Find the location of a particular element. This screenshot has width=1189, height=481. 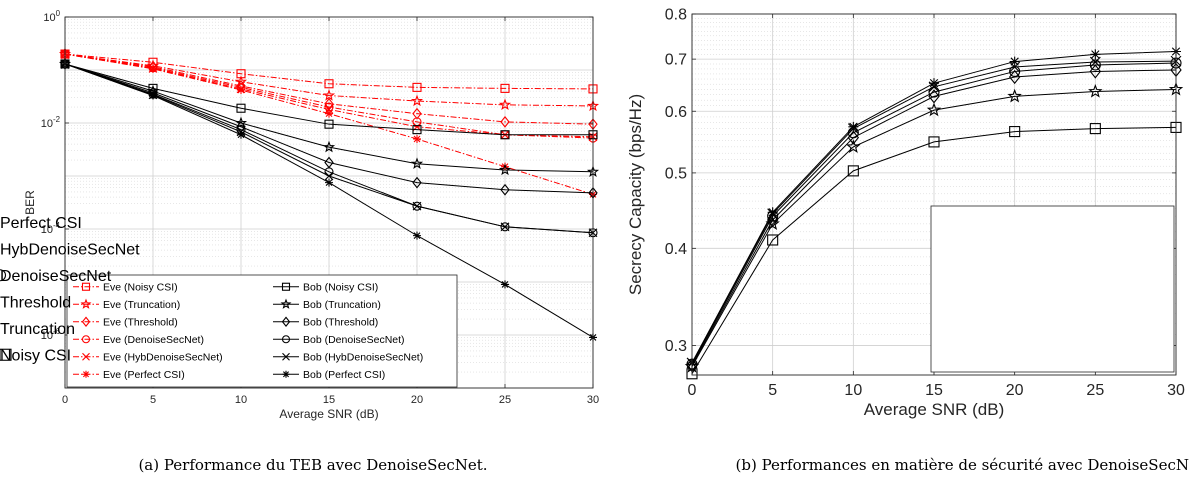

x-tick-label: 30 is located at coordinates (1176, 390).